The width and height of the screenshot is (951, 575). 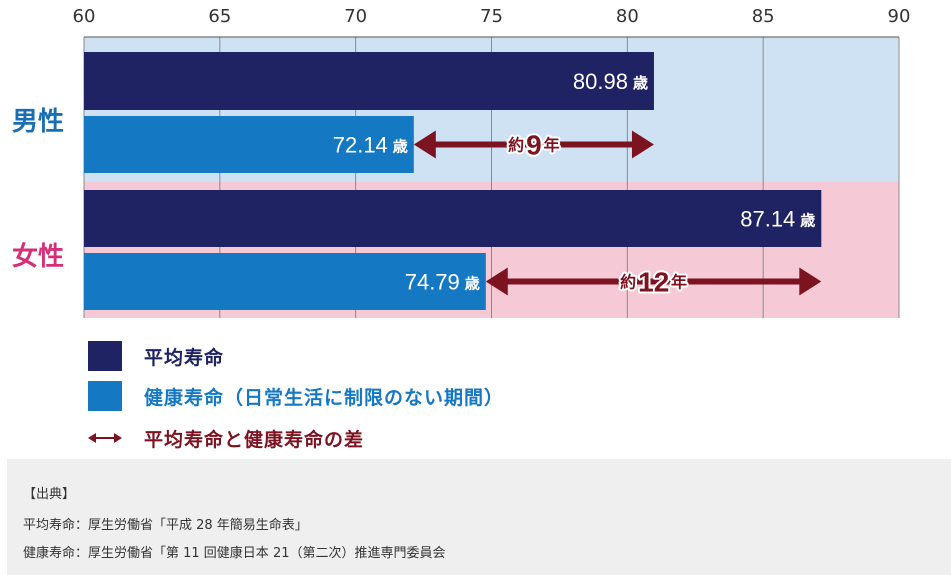 I want to click on legend-swatch-average-life, so click(x=105, y=356).